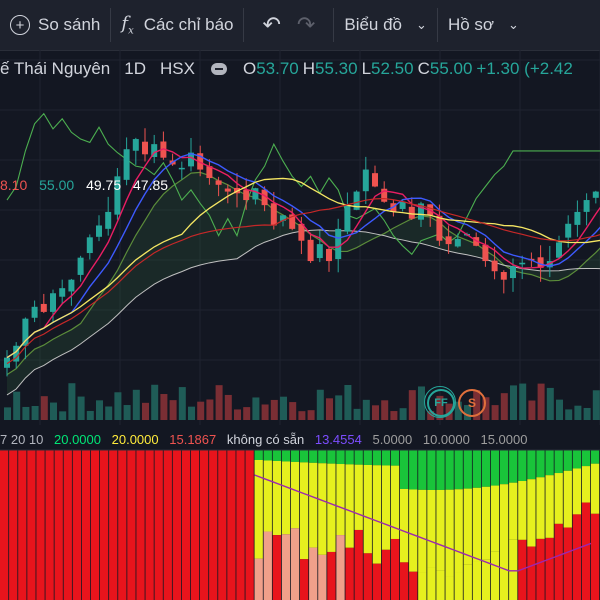 The height and width of the screenshot is (600, 600). What do you see at coordinates (513, 24) in the screenshot?
I see `chevron-down-icon: ⌄` at bounding box center [513, 24].